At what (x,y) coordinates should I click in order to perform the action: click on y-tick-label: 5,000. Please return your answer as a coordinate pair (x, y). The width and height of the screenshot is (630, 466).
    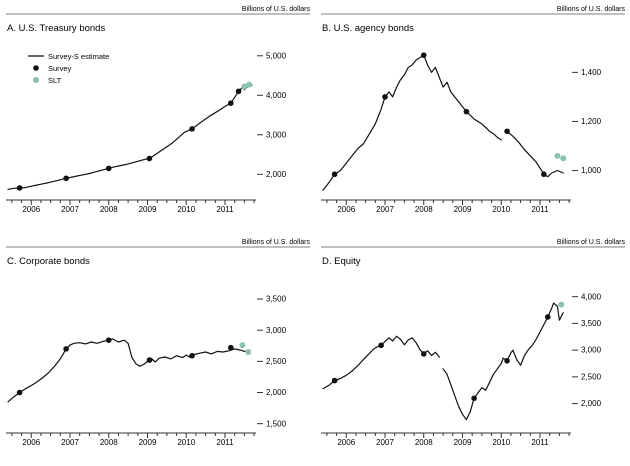
    Looking at the image, I should click on (276, 55).